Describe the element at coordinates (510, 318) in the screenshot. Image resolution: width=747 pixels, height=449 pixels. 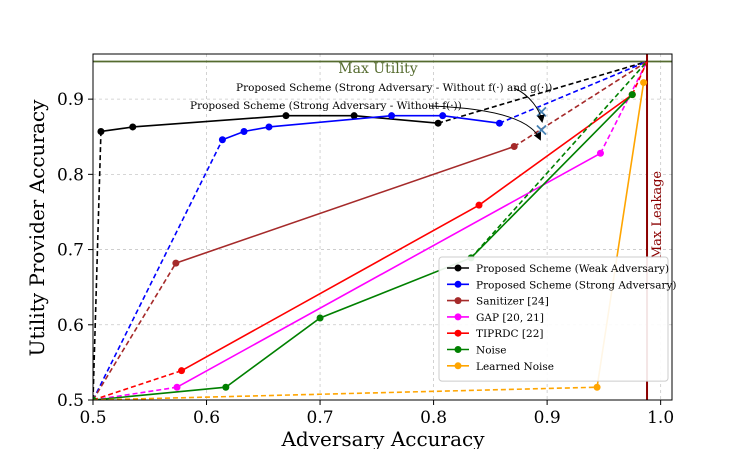
I see `legend-label: GAP [20, 21]` at that location.